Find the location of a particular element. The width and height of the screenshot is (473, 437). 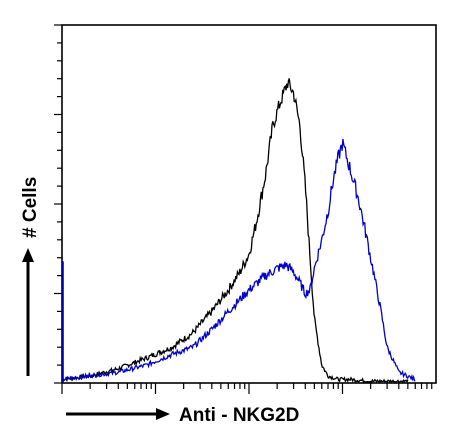

x-axis-label: Anti - NKG2D is located at coordinates (239, 415).